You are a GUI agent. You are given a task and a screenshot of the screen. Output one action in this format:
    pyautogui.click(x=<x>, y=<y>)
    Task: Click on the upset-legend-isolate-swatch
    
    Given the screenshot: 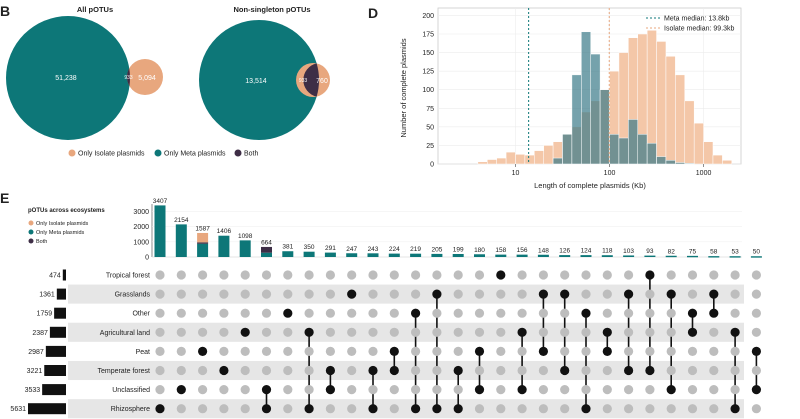 What is the action you would take?
    pyautogui.click(x=31, y=223)
    